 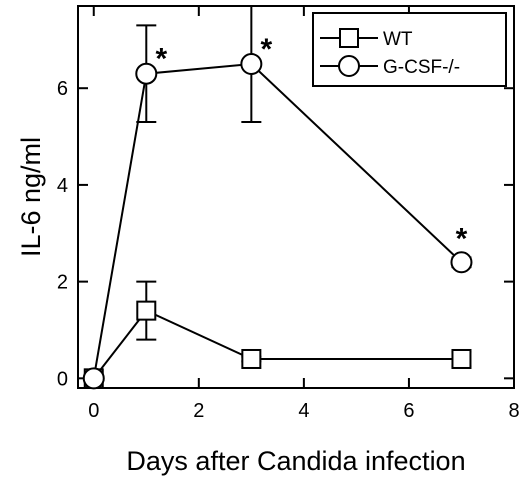 I want to click on y-tick-label: 0, so click(x=62, y=379).